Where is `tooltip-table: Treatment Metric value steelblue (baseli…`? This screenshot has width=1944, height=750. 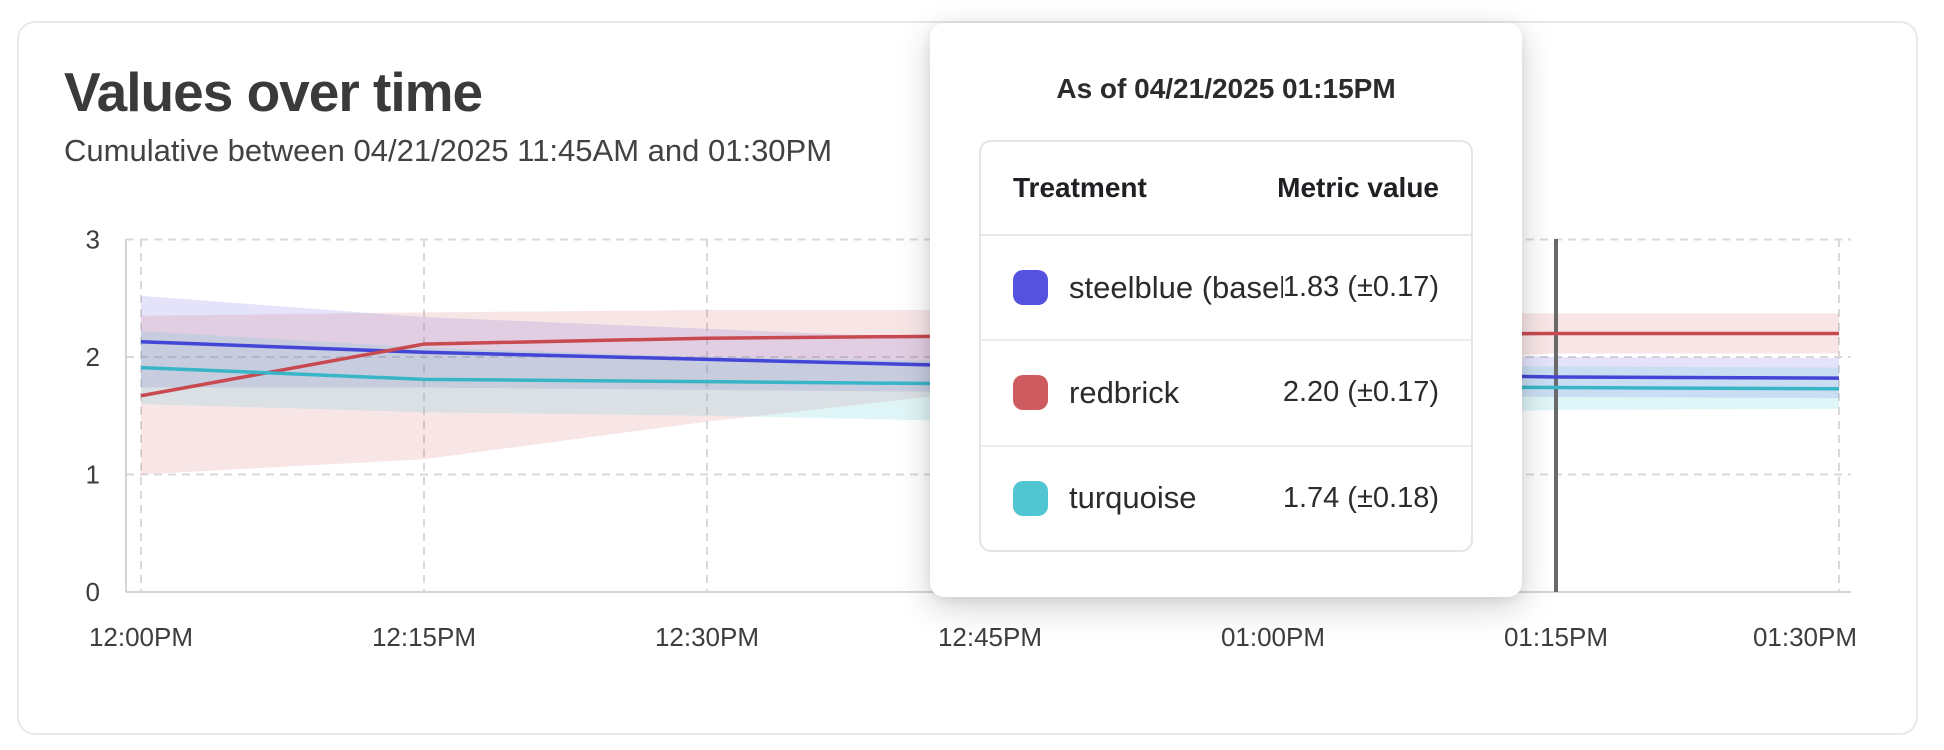
tooltip-table: Treatment Metric value steelblue (baseli… is located at coordinates (1226, 346).